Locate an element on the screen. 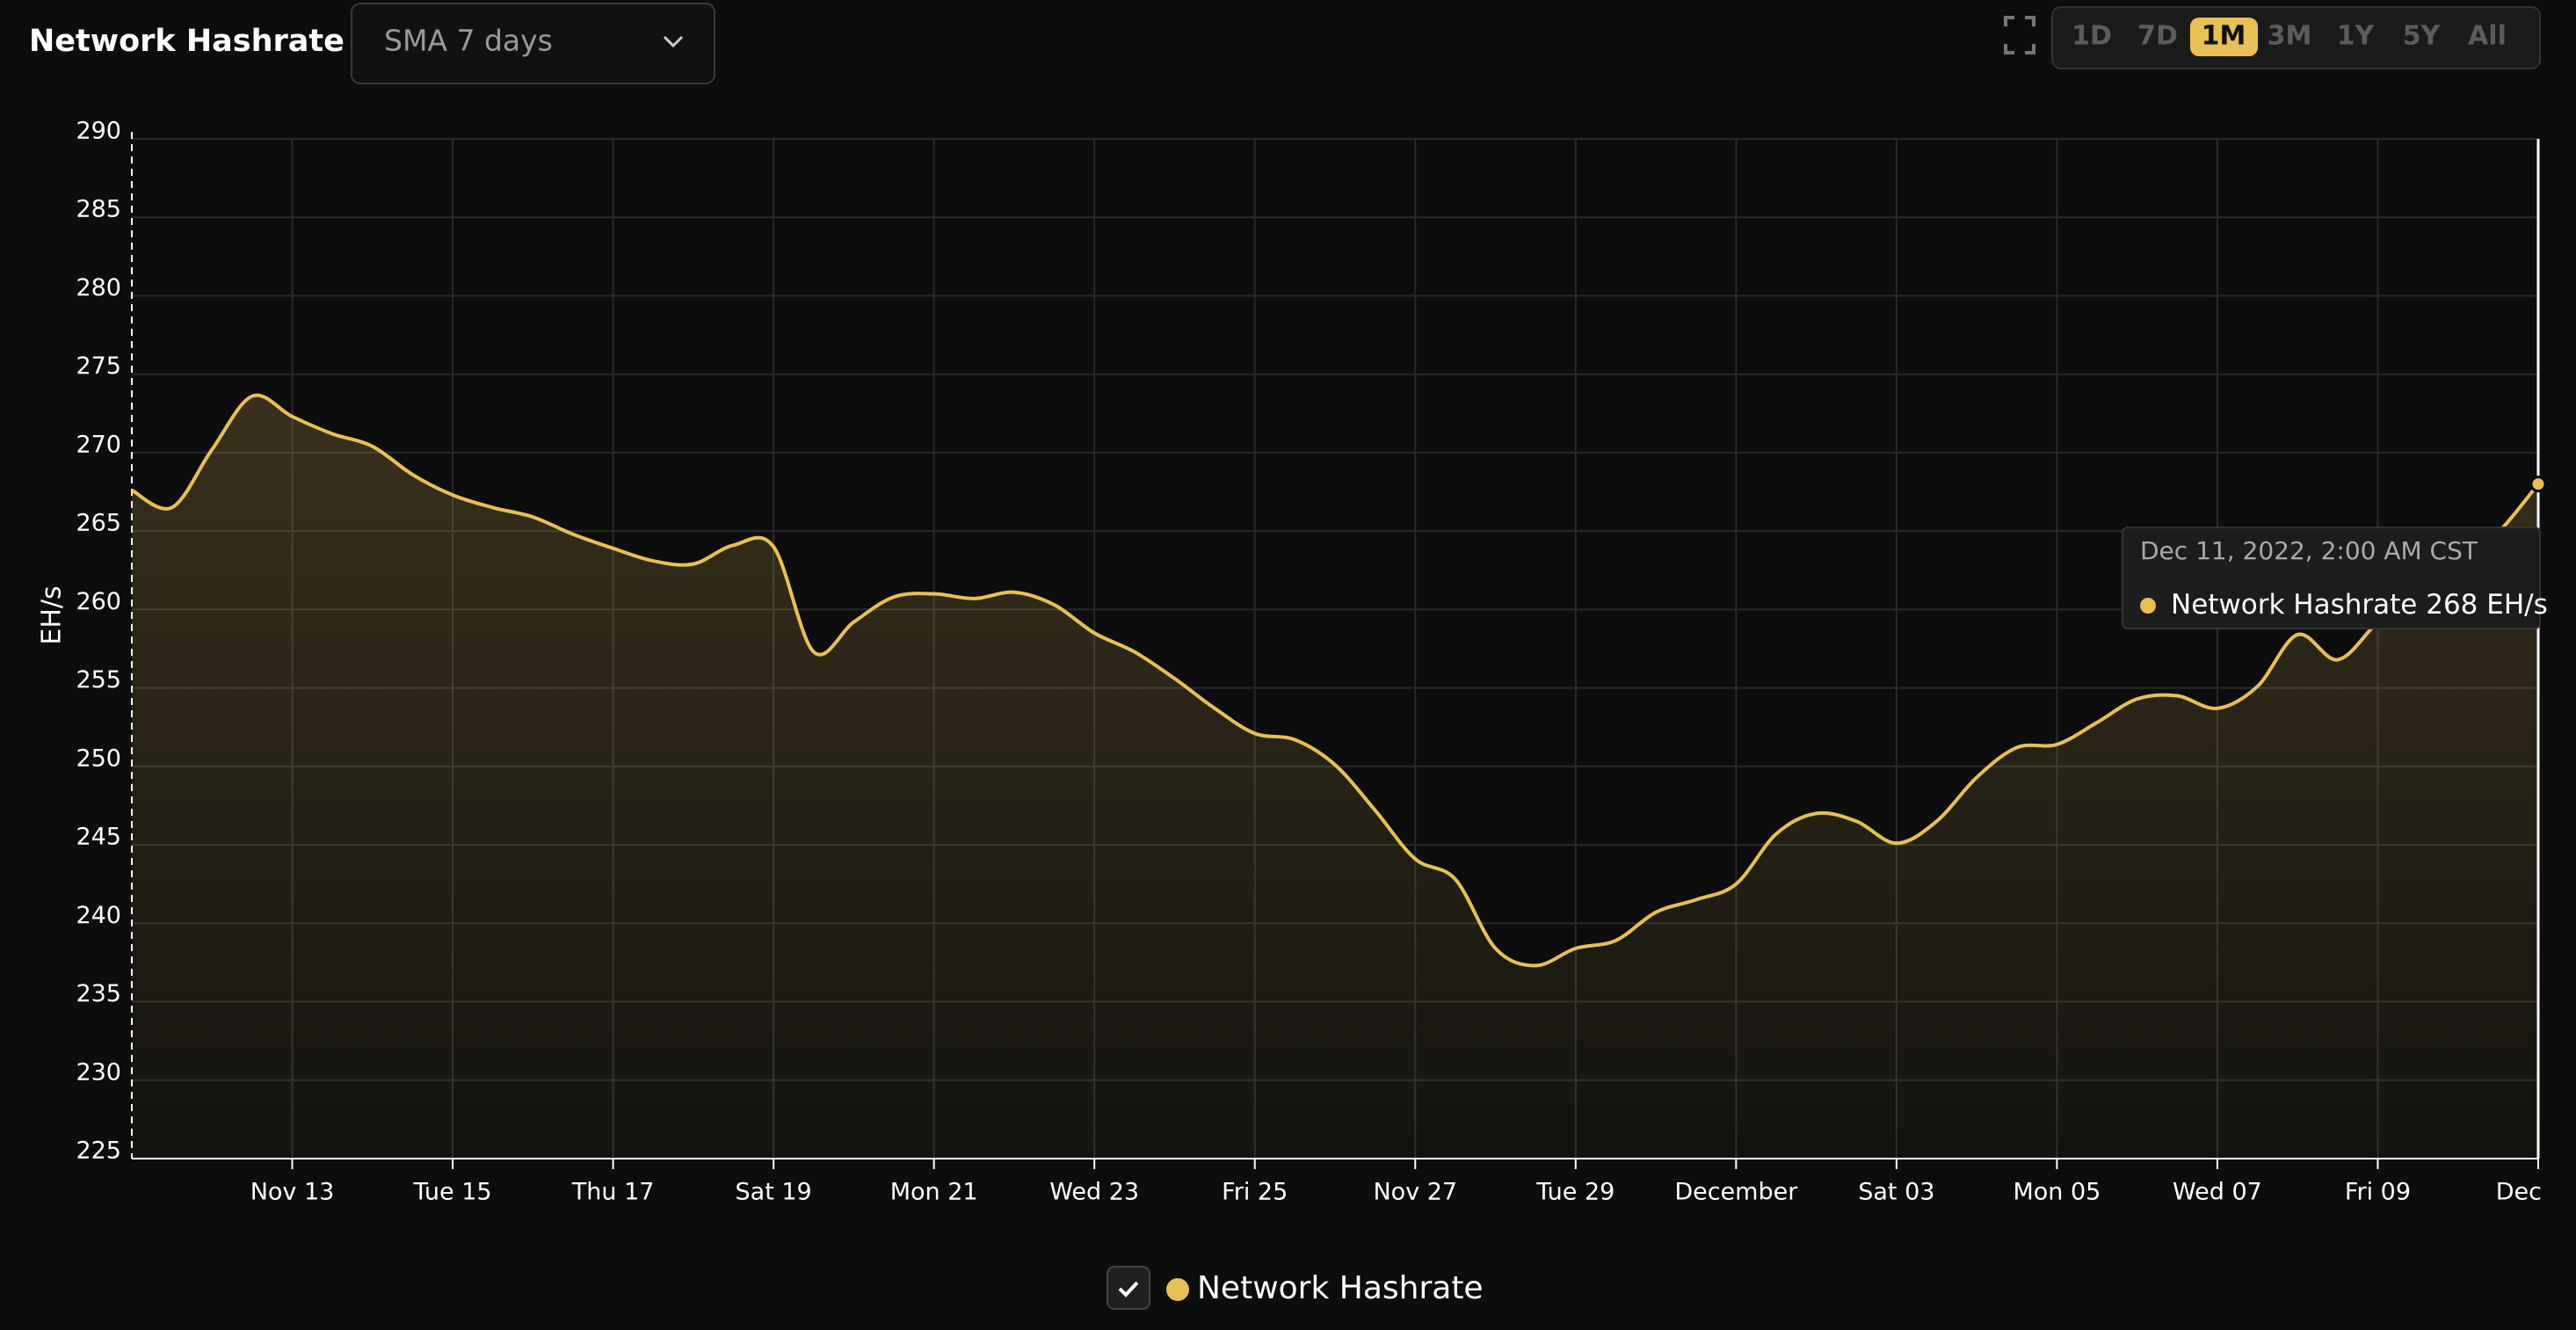  select-text: SMA 7 days is located at coordinates (468, 41).